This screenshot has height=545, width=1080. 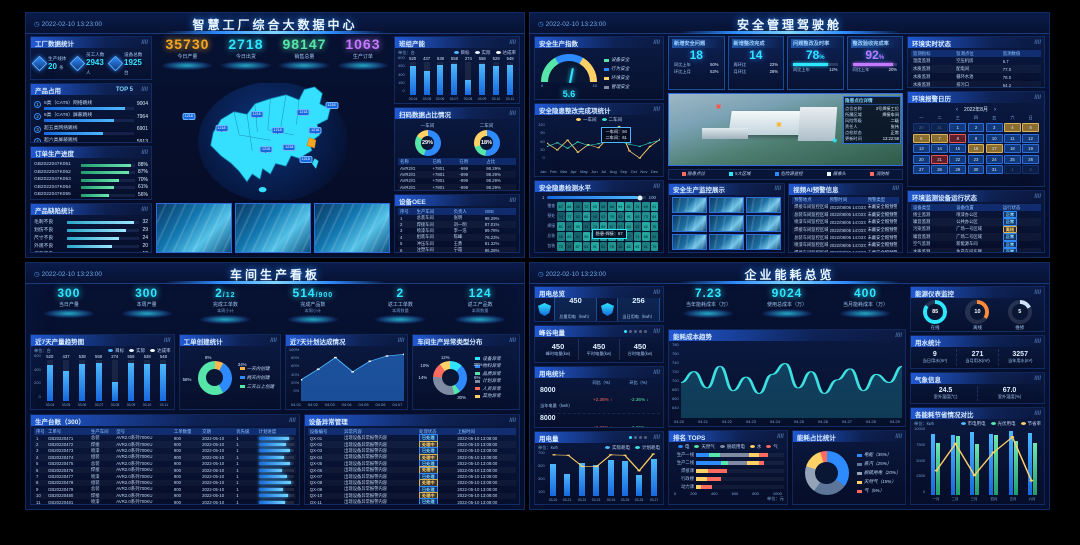 I want to click on heatmap-cell: 96, so click(x=586, y=236).